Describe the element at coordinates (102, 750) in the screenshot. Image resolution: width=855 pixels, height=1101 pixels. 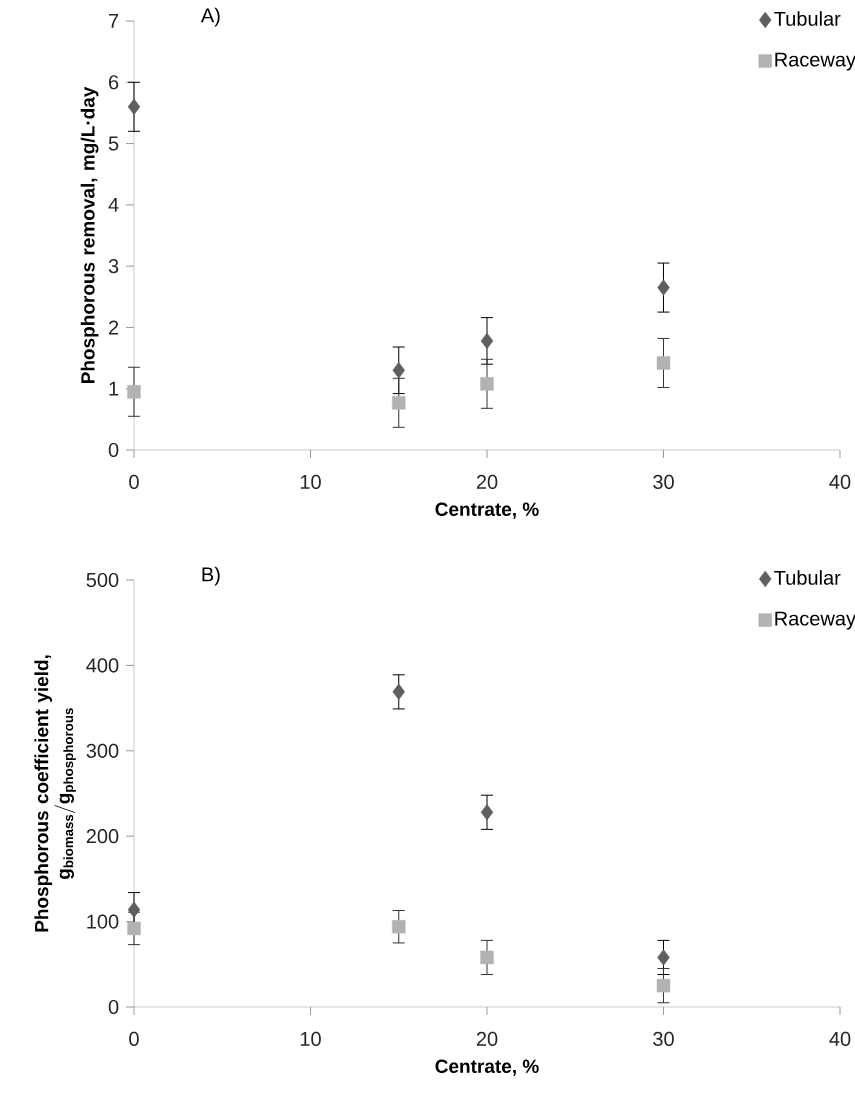
I see `y-tick-label: 300` at that location.